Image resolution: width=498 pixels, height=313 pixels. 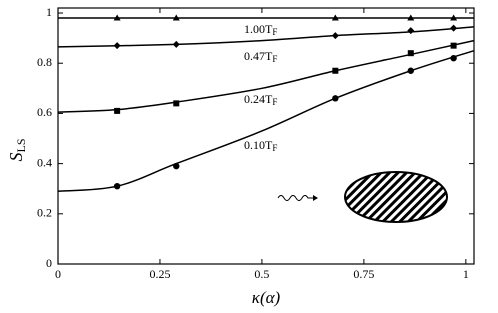 What do you see at coordinates (16, 157) in the screenshot?
I see `y-label-main: S` at bounding box center [16, 157].